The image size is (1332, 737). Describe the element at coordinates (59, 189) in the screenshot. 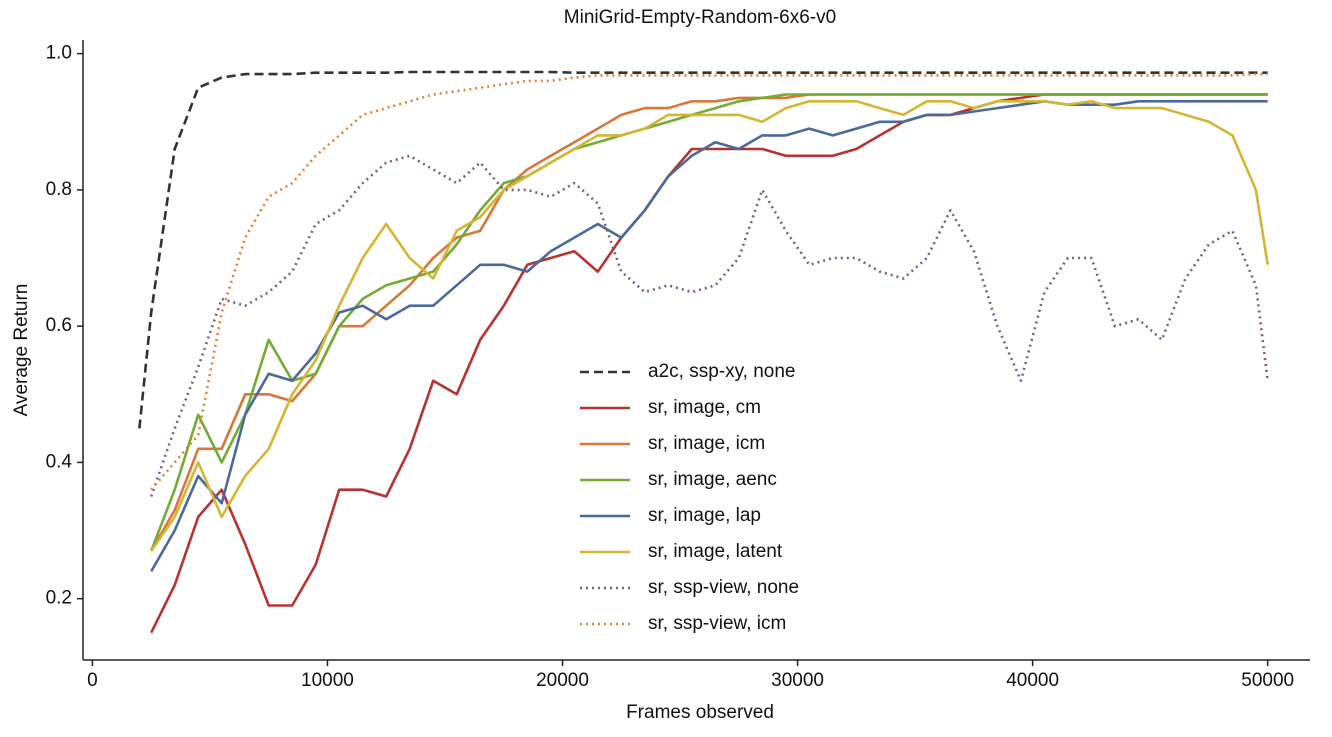

I see `y-tick-label: 0.8` at that location.